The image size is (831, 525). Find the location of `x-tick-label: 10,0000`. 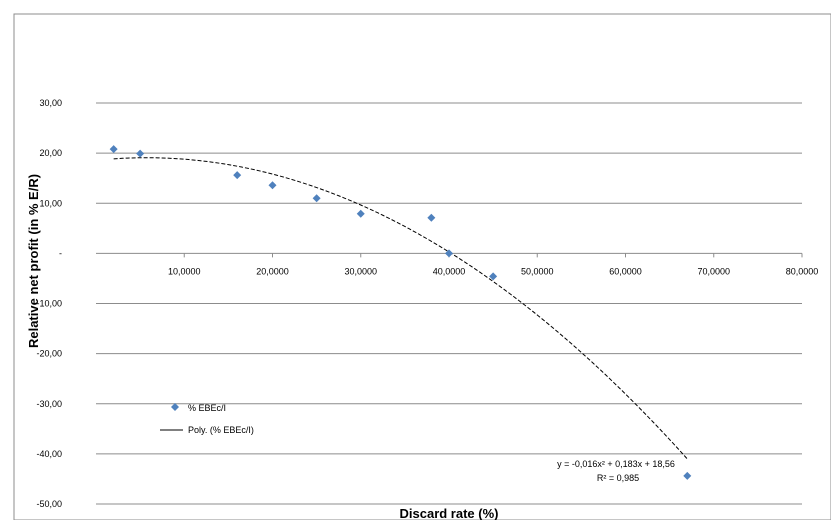

x-tick-label: 10,0000 is located at coordinates (184, 271).